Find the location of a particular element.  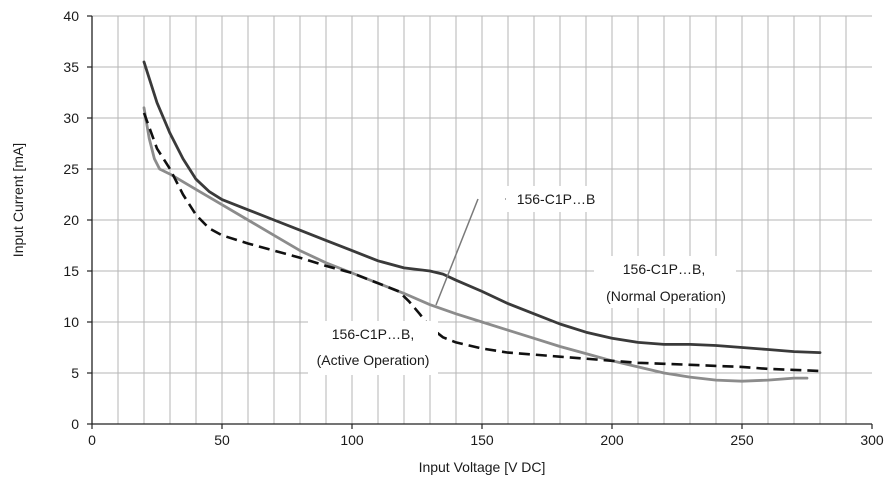

x-tick-label-250: 250 is located at coordinates (742, 440).